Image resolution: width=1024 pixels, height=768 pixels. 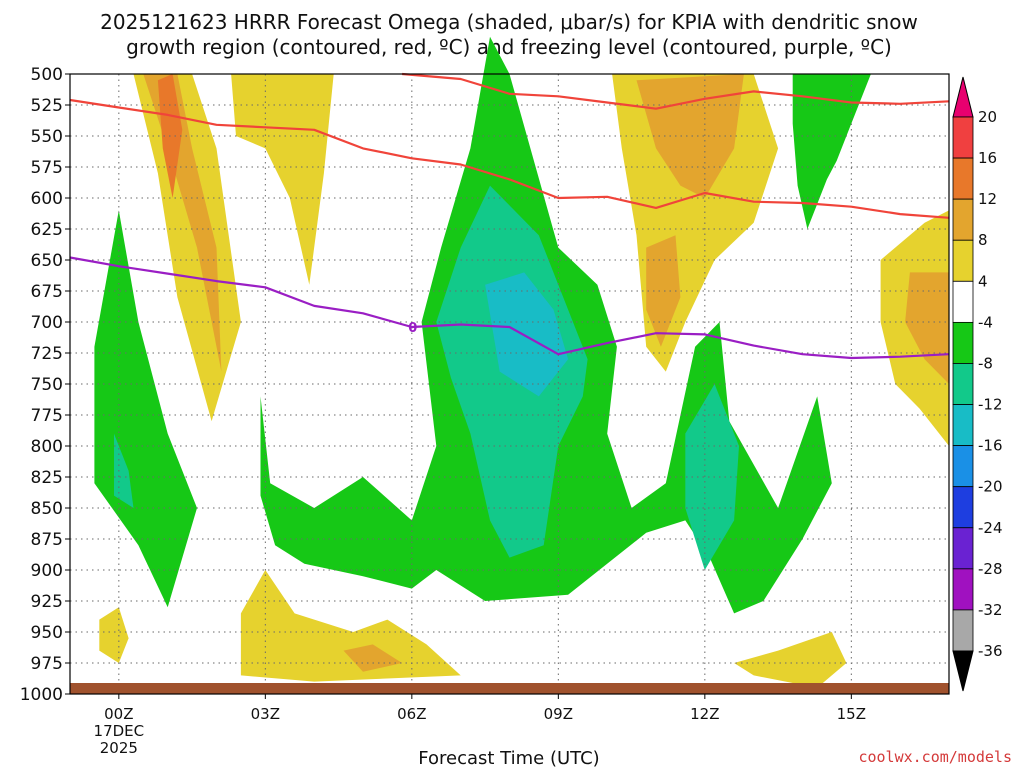 What do you see at coordinates (47, 571) in the screenshot?
I see `pressure-tick-label: 900` at bounding box center [47, 571].